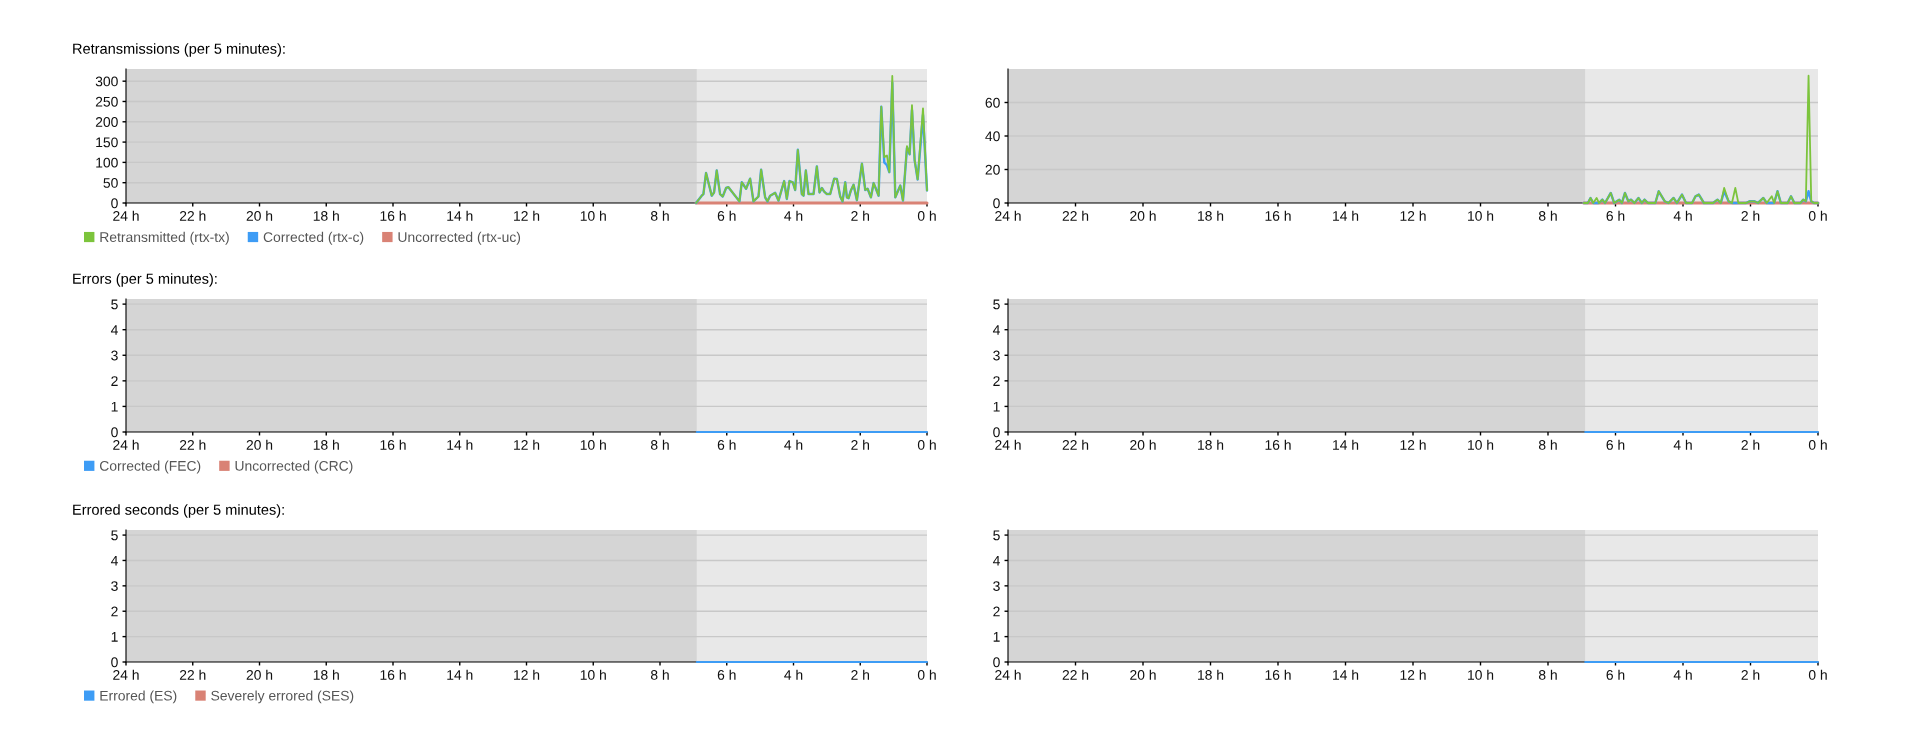  Describe the element at coordinates (179, 50) in the screenshot. I see `chart-title: Retransmissions (per 5 minutes):` at that location.